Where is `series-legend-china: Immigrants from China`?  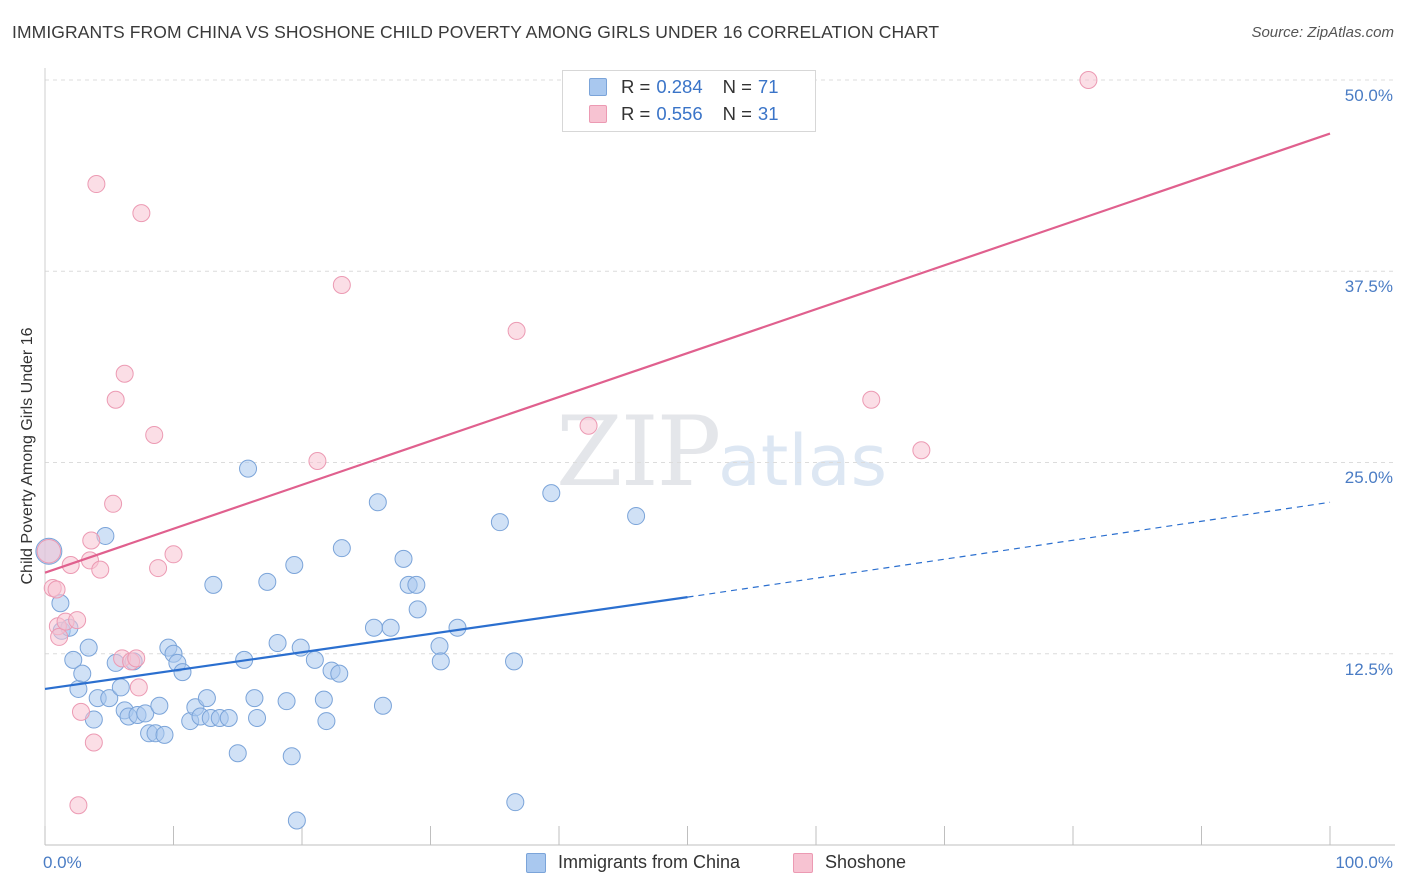 series-legend-china: Immigrants from China is located at coordinates (633, 862).